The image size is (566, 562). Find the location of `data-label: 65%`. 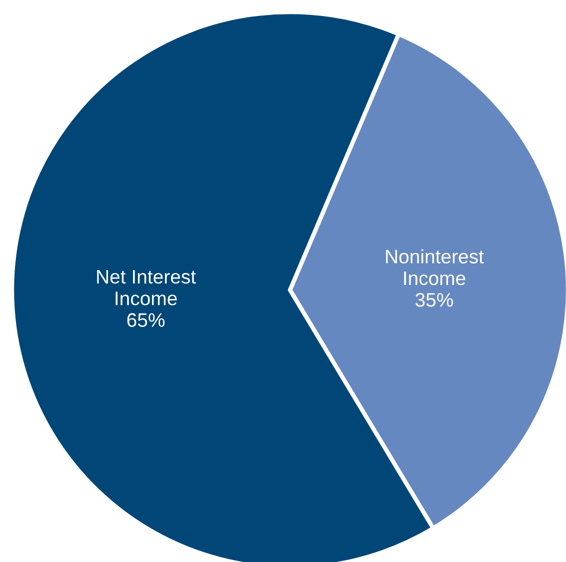

data-label: 65% is located at coordinates (146, 320).